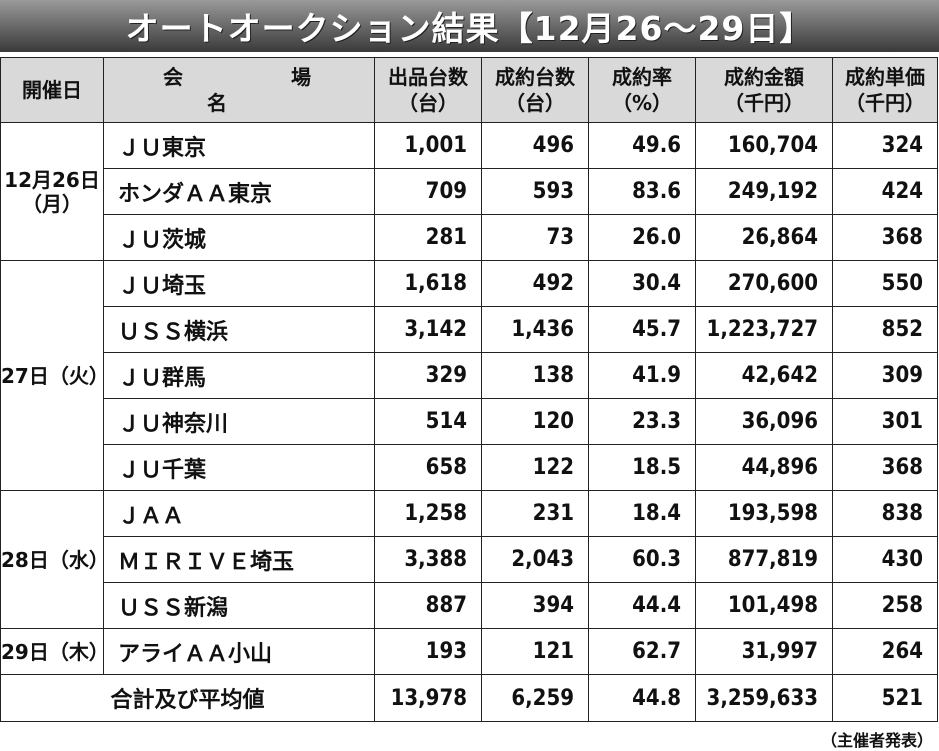 The width and height of the screenshot is (939, 751). What do you see at coordinates (764, 467) in the screenshot?
I see `amount-cell: 44,896` at bounding box center [764, 467].